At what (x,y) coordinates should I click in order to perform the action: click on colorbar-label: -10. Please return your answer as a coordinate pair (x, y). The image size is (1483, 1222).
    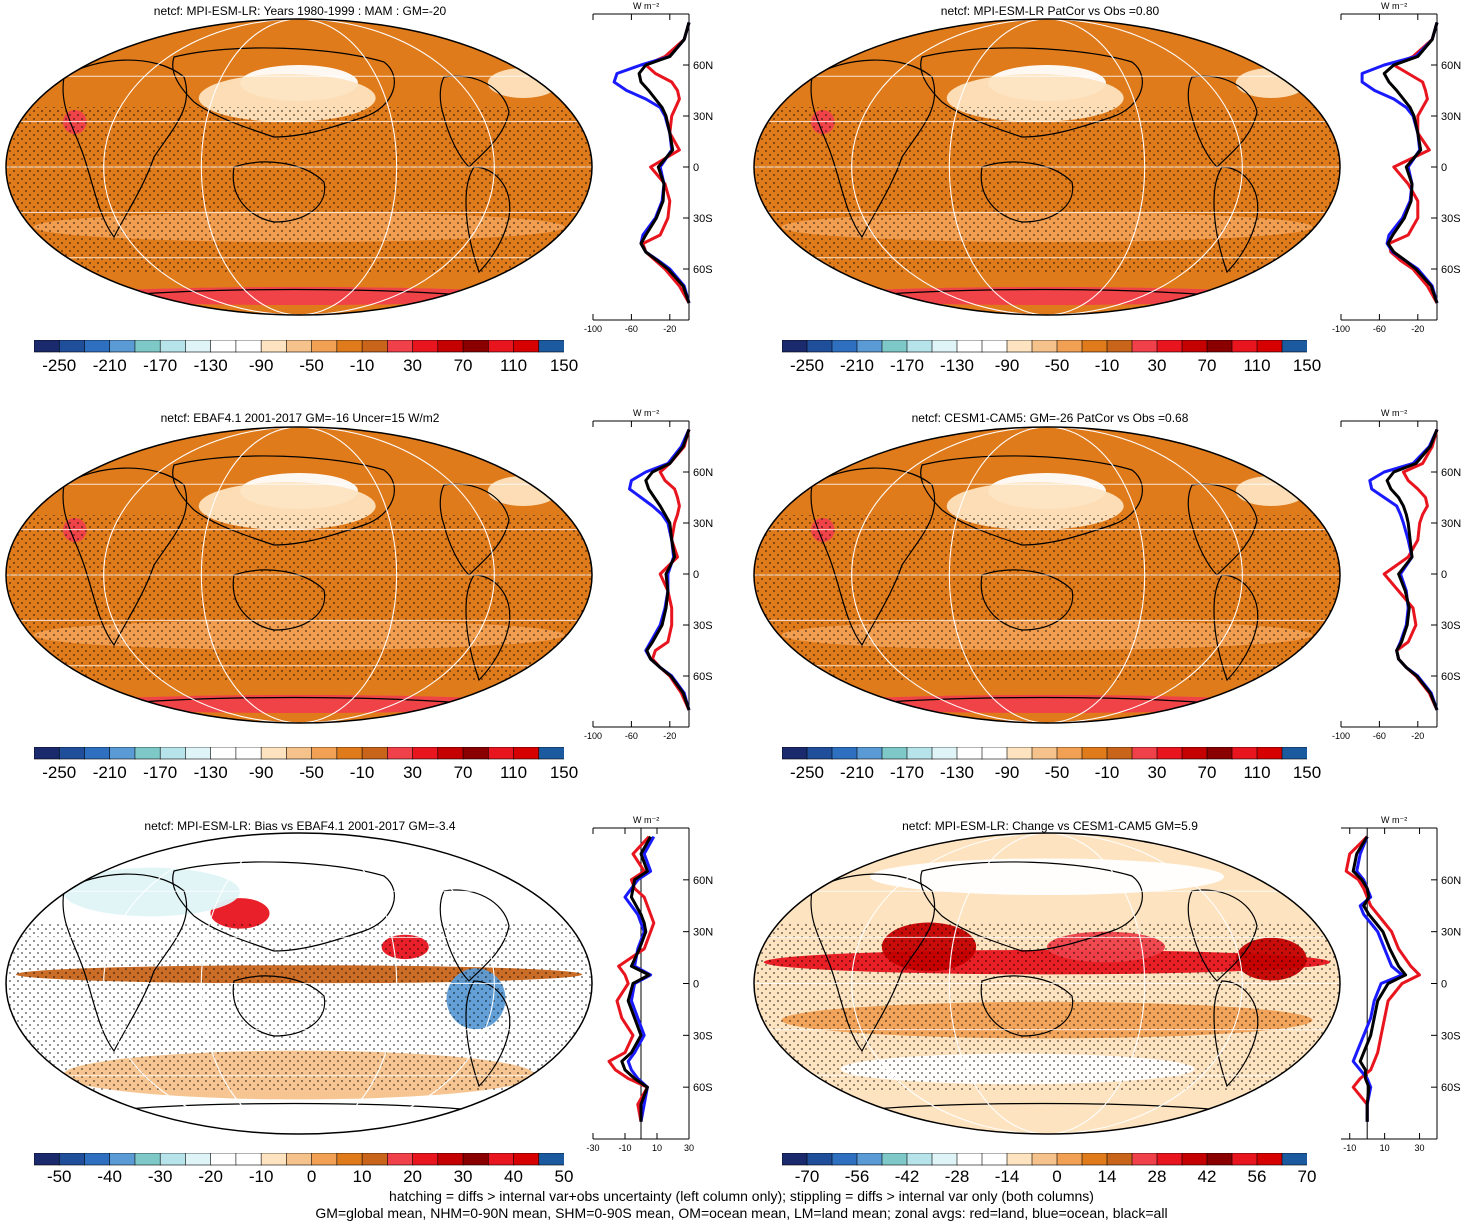
    Looking at the image, I should click on (261, 1176).